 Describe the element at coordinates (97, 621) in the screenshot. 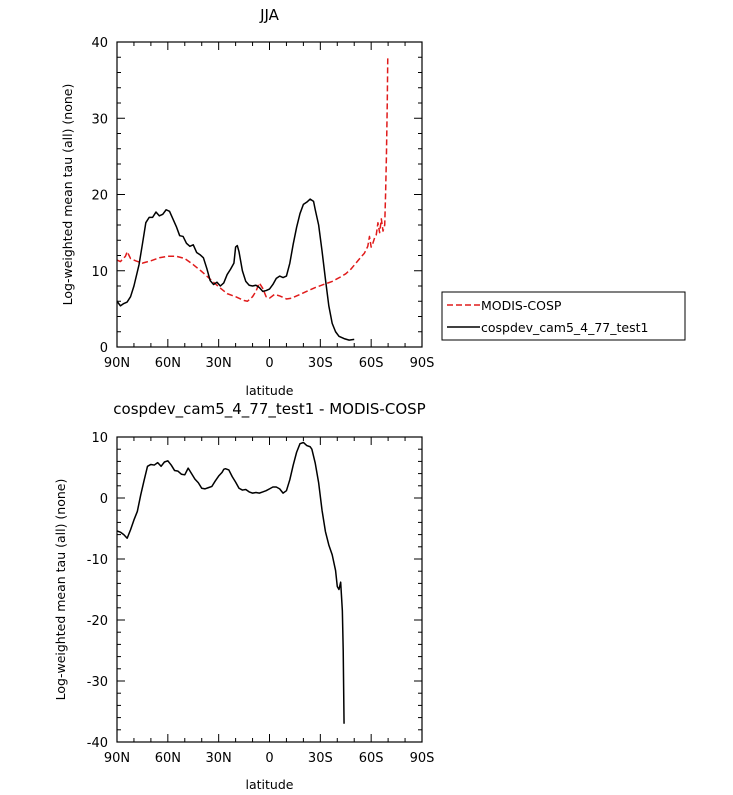

I see `y-tick-label: -20` at that location.